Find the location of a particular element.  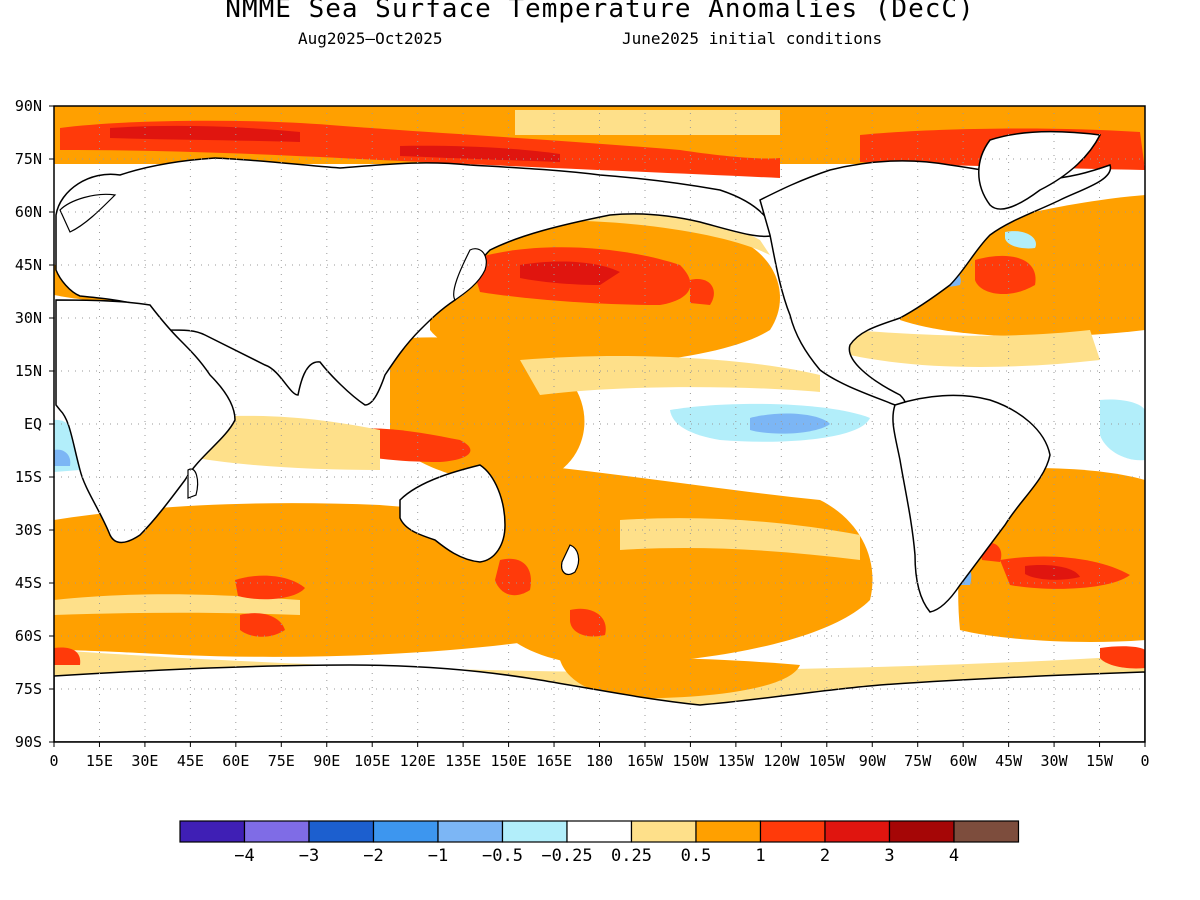

anomaly-sp-yellow is located at coordinates (740, 539).